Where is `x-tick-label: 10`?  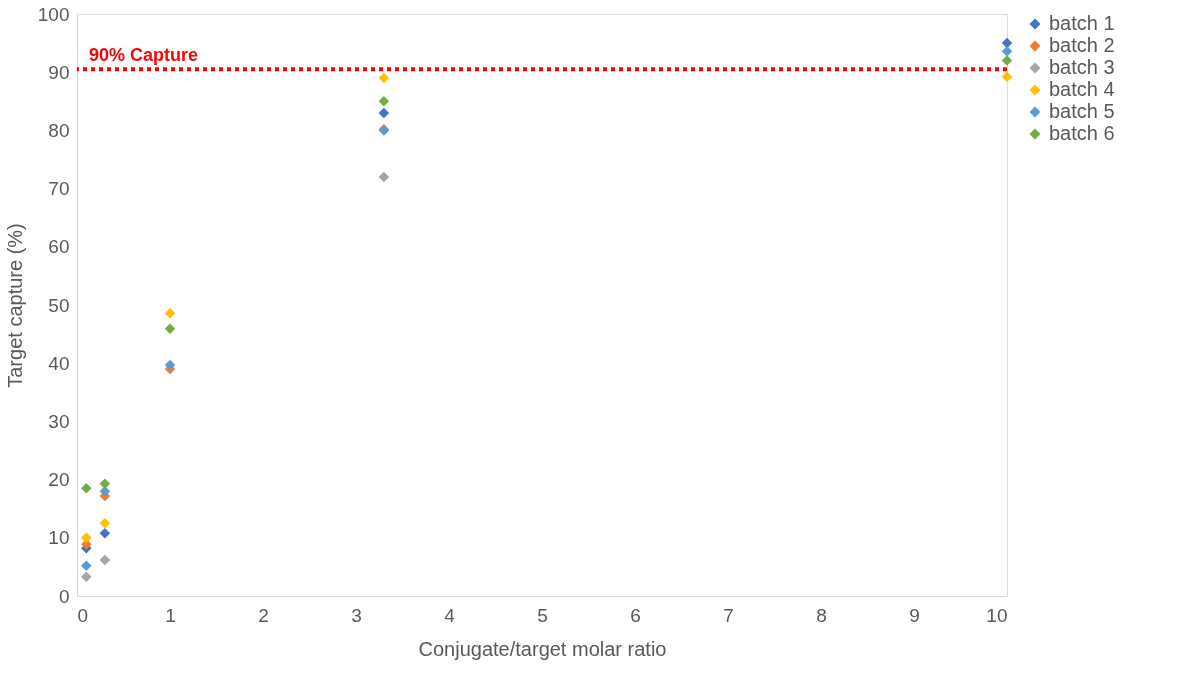
x-tick-label: 10 is located at coordinates (997, 615).